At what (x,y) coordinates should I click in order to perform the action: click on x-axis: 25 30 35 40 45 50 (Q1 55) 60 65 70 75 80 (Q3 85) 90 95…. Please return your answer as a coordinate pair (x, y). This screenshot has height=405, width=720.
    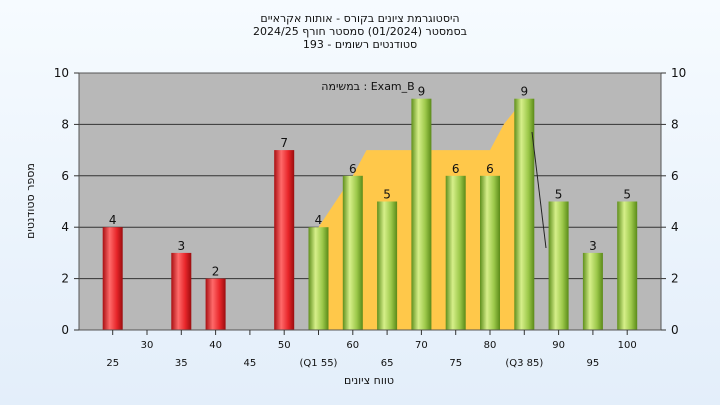
    Looking at the image, I should click on (371, 349).